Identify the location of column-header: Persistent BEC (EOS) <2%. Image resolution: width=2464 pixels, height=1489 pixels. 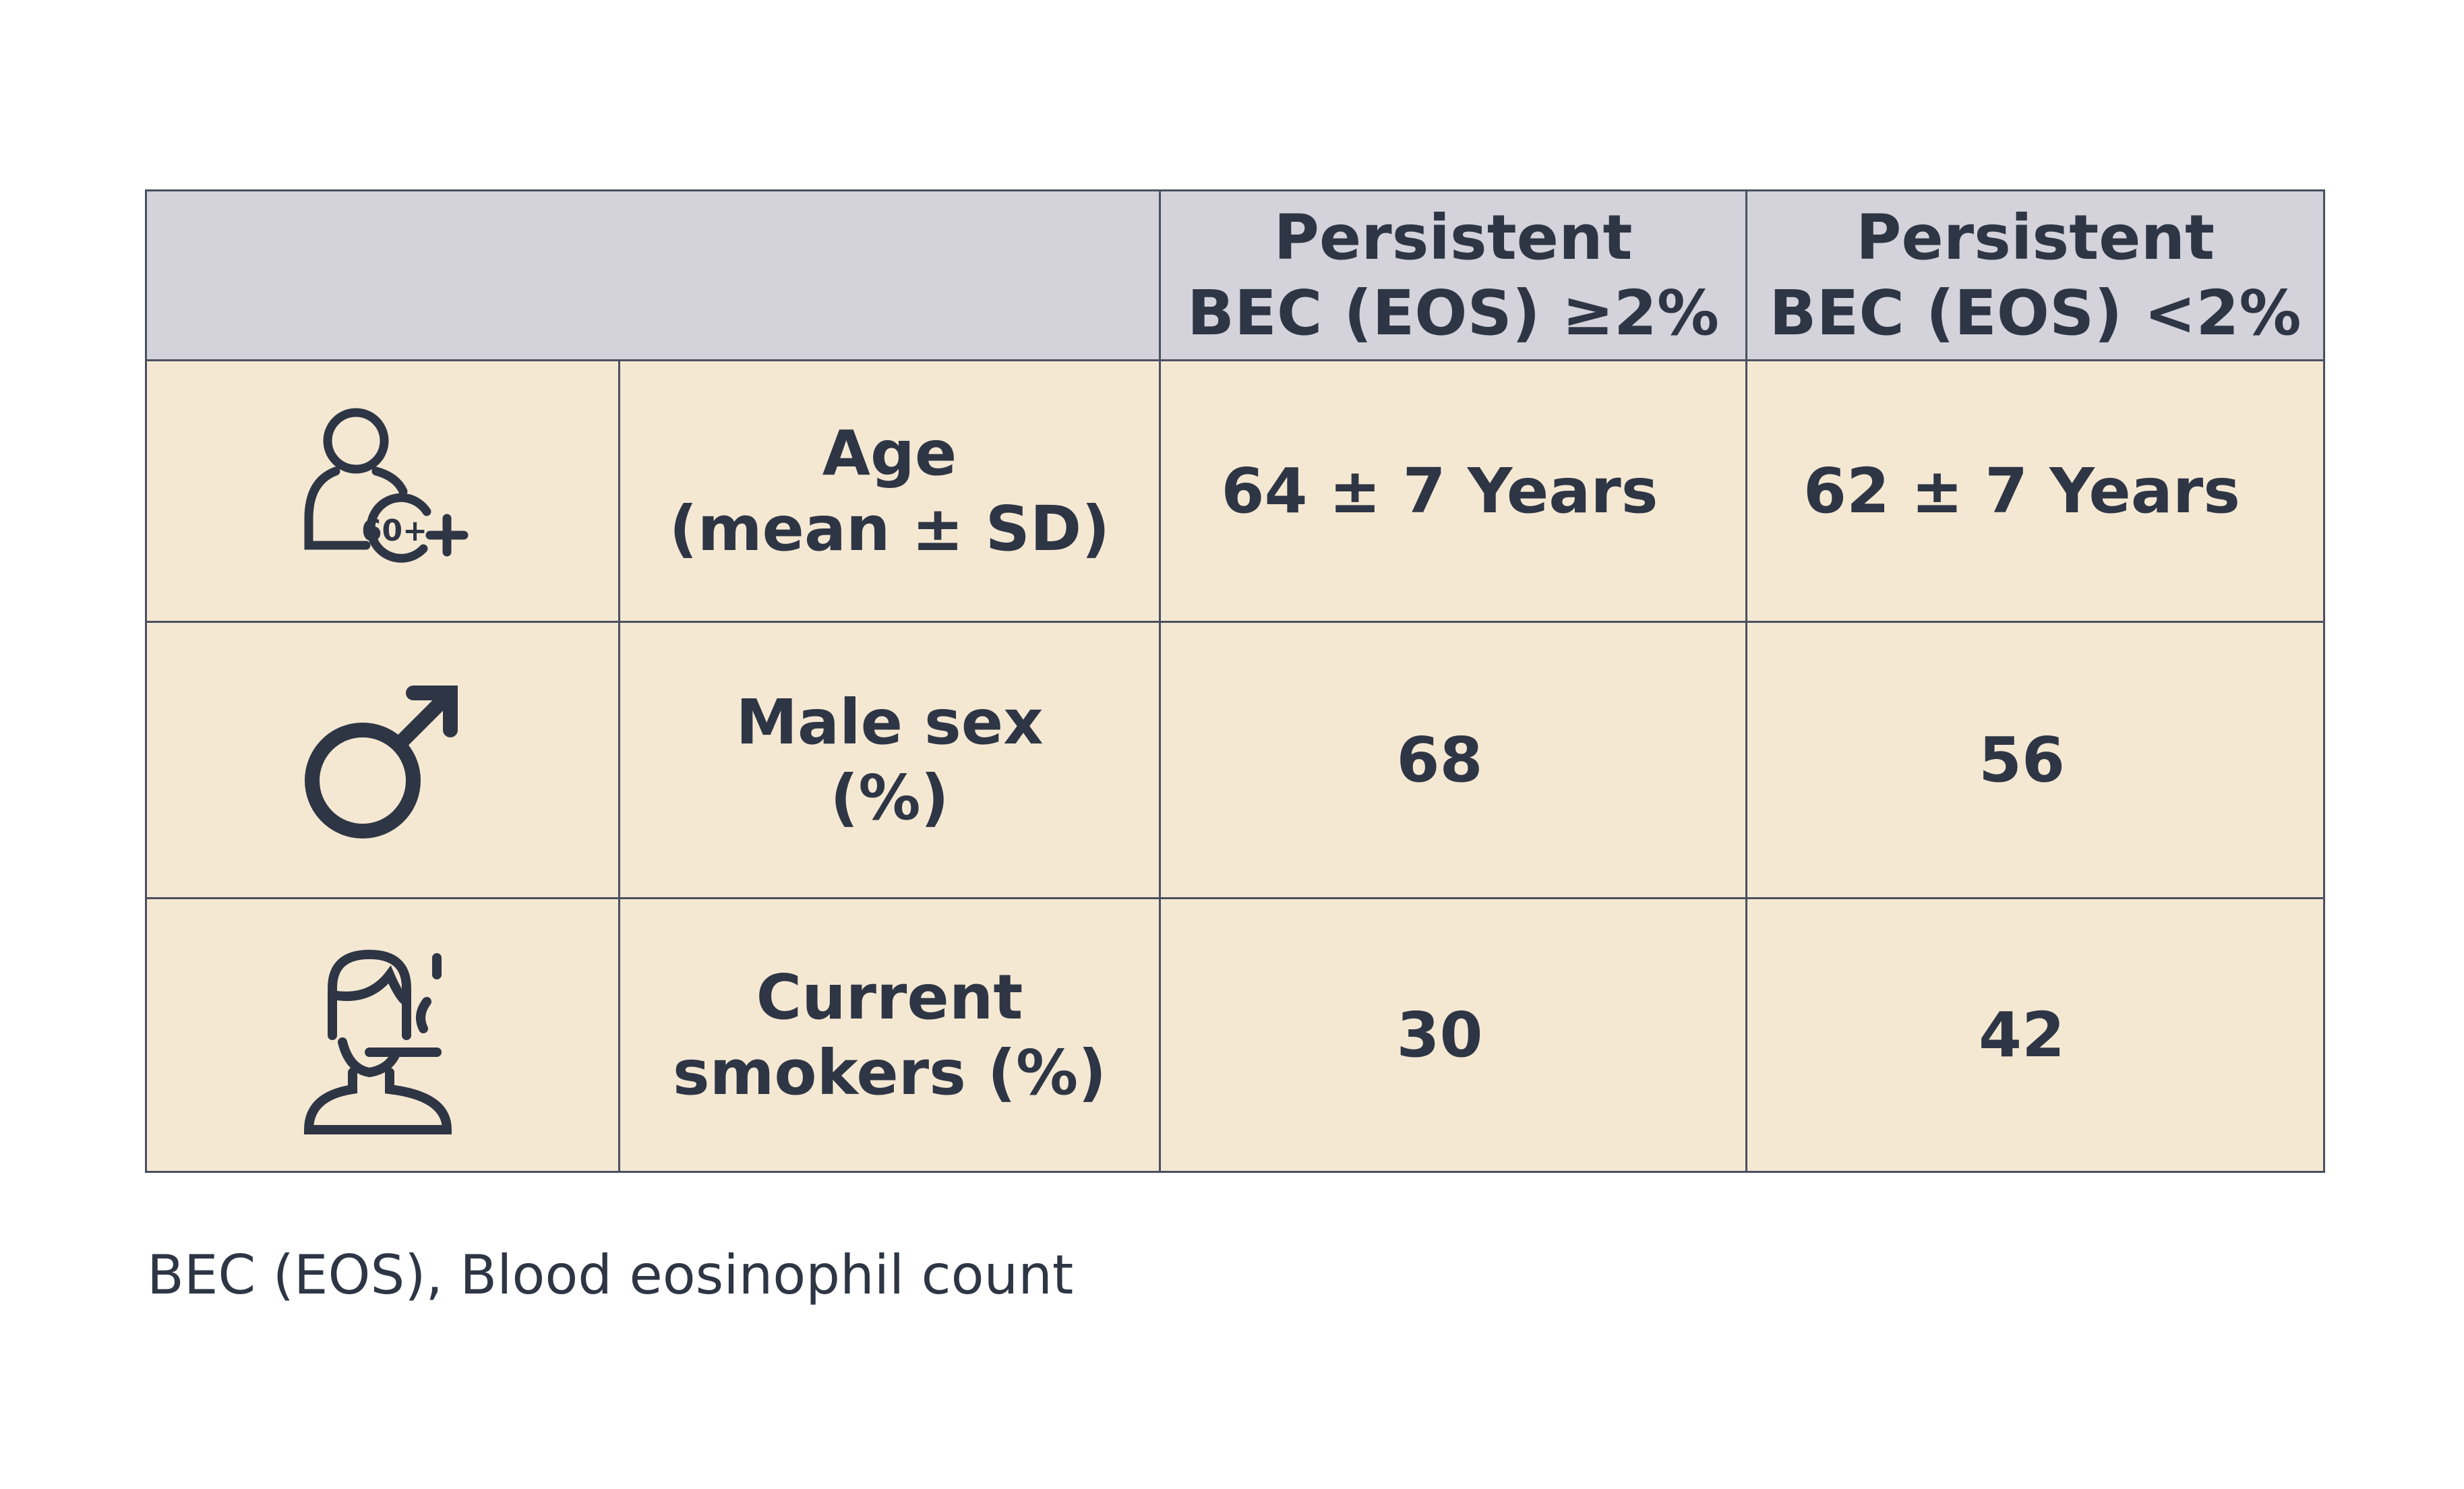
(2035, 275).